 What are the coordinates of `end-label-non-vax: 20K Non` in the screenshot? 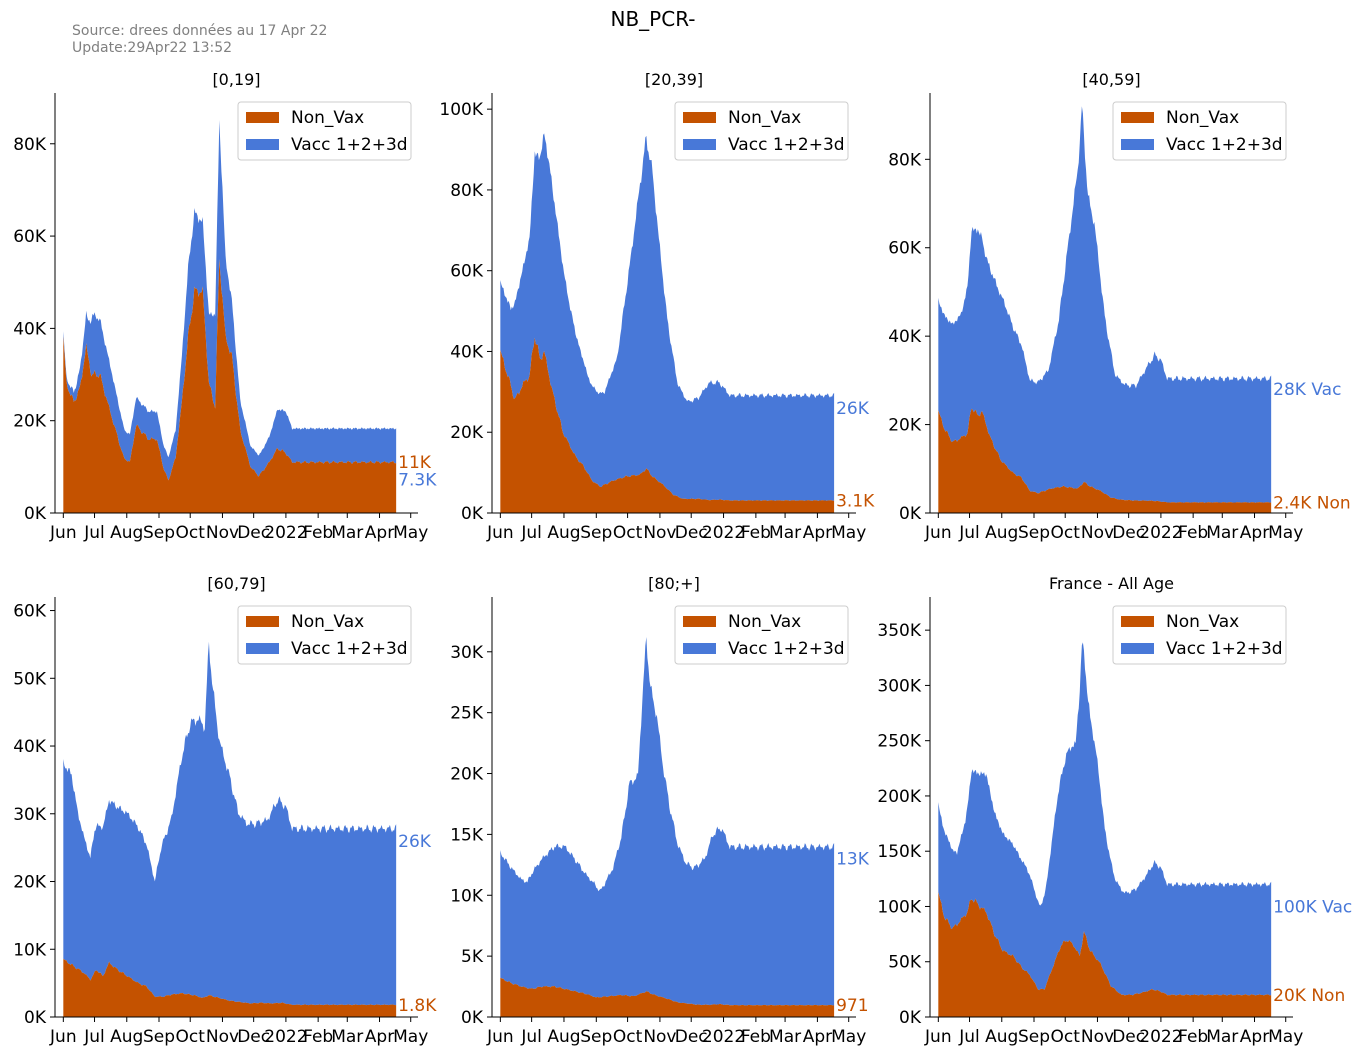 It's located at (1309, 996).